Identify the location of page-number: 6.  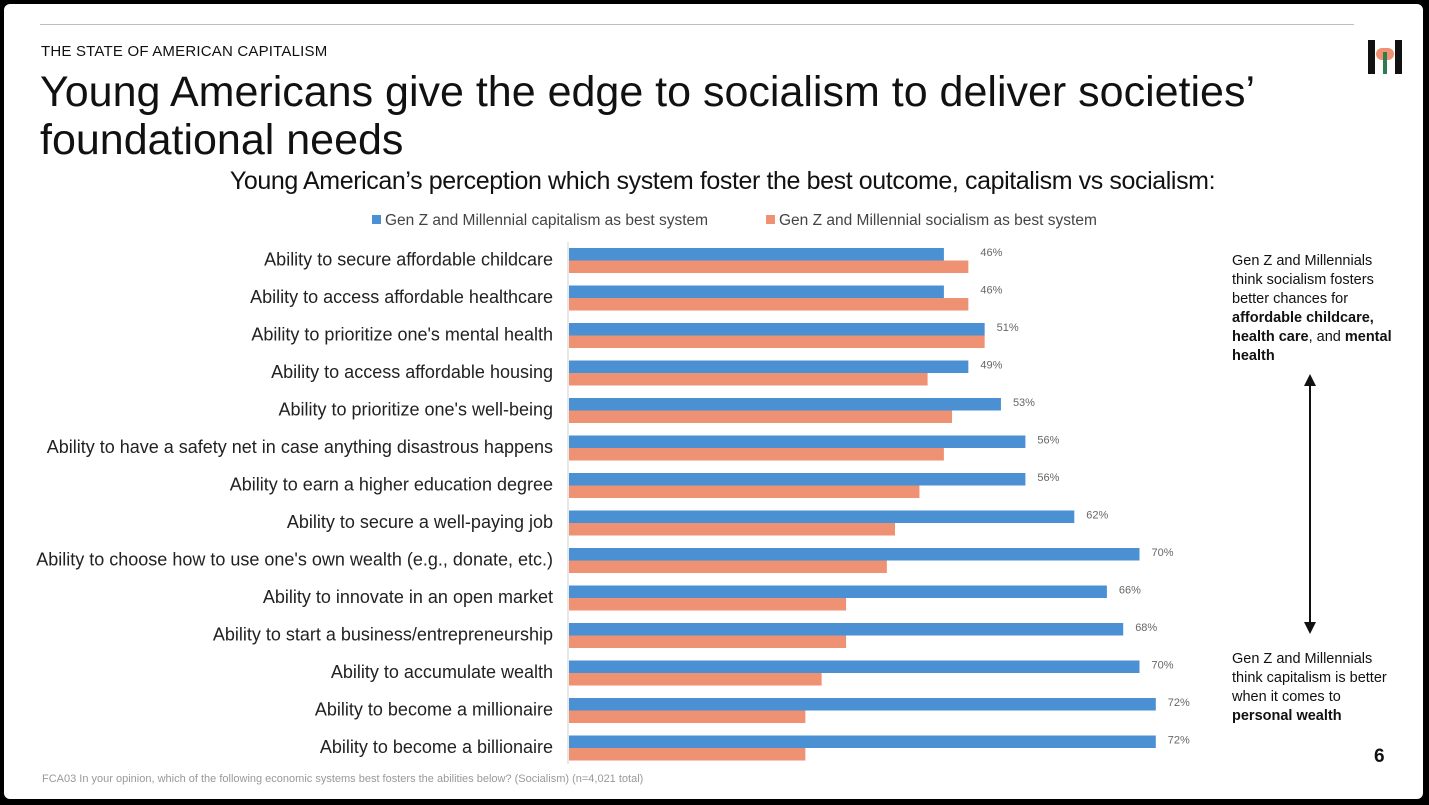
(1379, 756).